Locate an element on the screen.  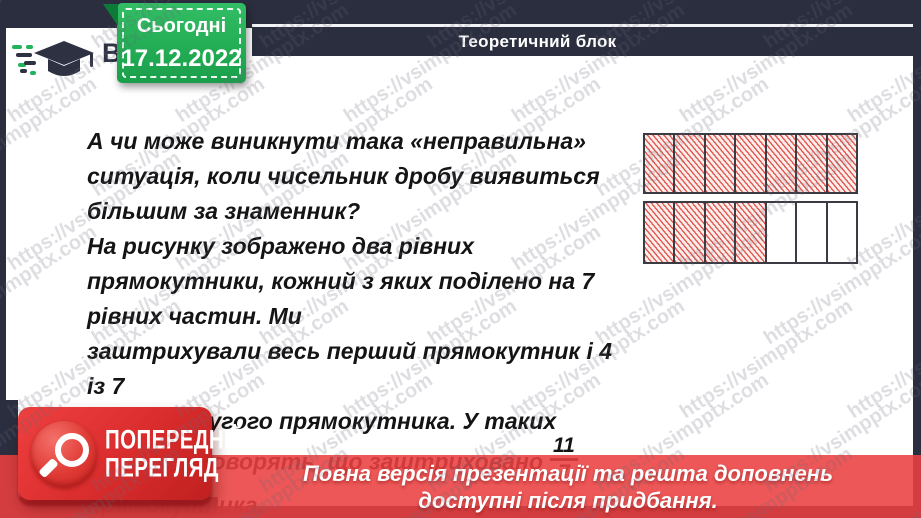
ribbon-fold is located at coordinates (110, 15).